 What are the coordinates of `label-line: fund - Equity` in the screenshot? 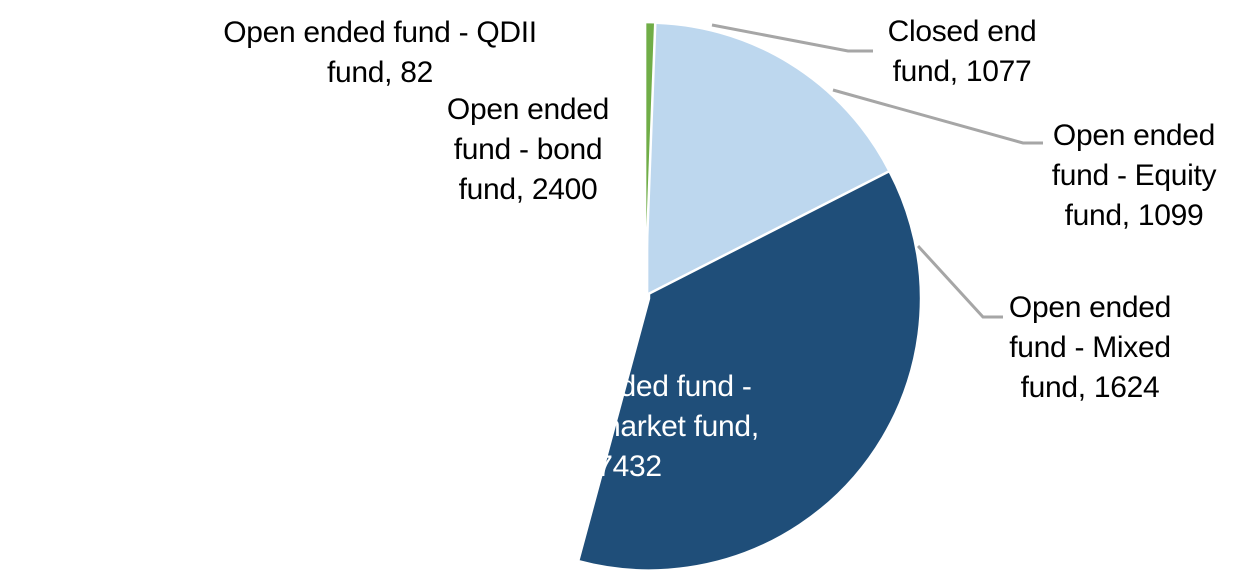 It's located at (1134, 175).